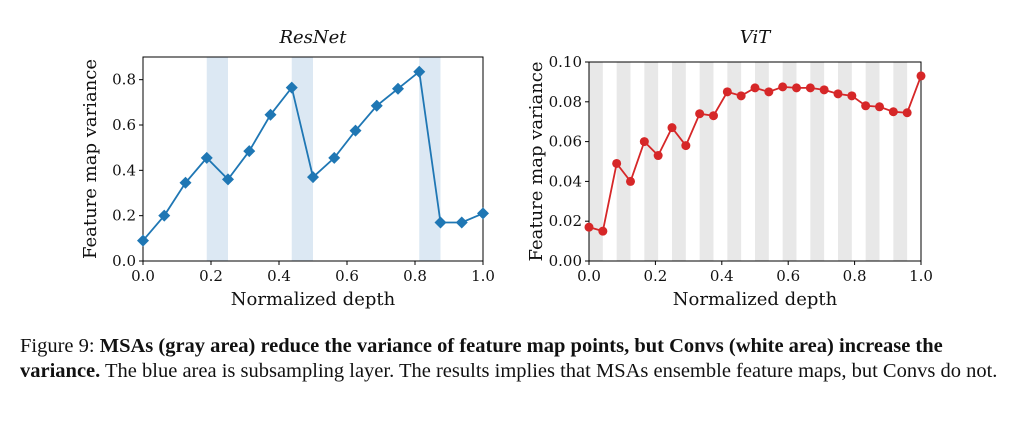 This screenshot has width=1026, height=434. Describe the element at coordinates (124, 125) in the screenshot. I see `y-tick-label: 0.6` at that location.